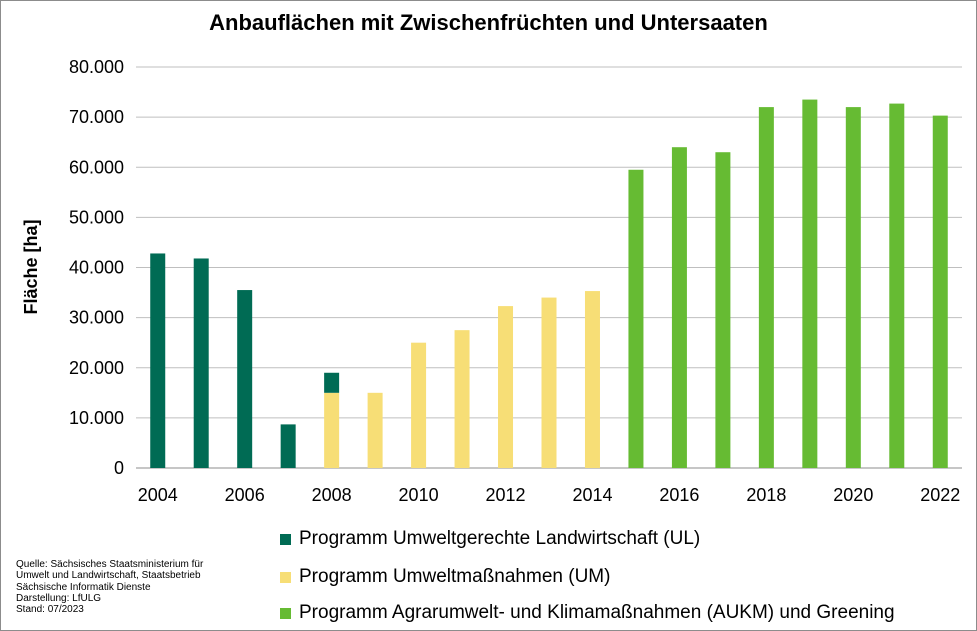 The image size is (977, 631). What do you see at coordinates (332, 495) in the screenshot?
I see `x-tick-label: 2008` at bounding box center [332, 495].